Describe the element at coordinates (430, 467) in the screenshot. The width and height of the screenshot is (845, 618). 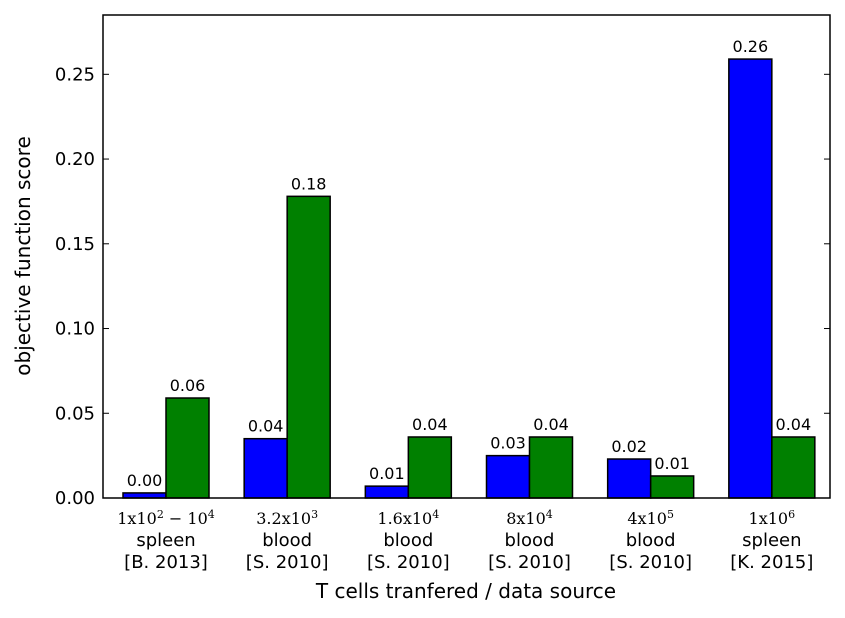
I see `bar-s2-c3` at that location.